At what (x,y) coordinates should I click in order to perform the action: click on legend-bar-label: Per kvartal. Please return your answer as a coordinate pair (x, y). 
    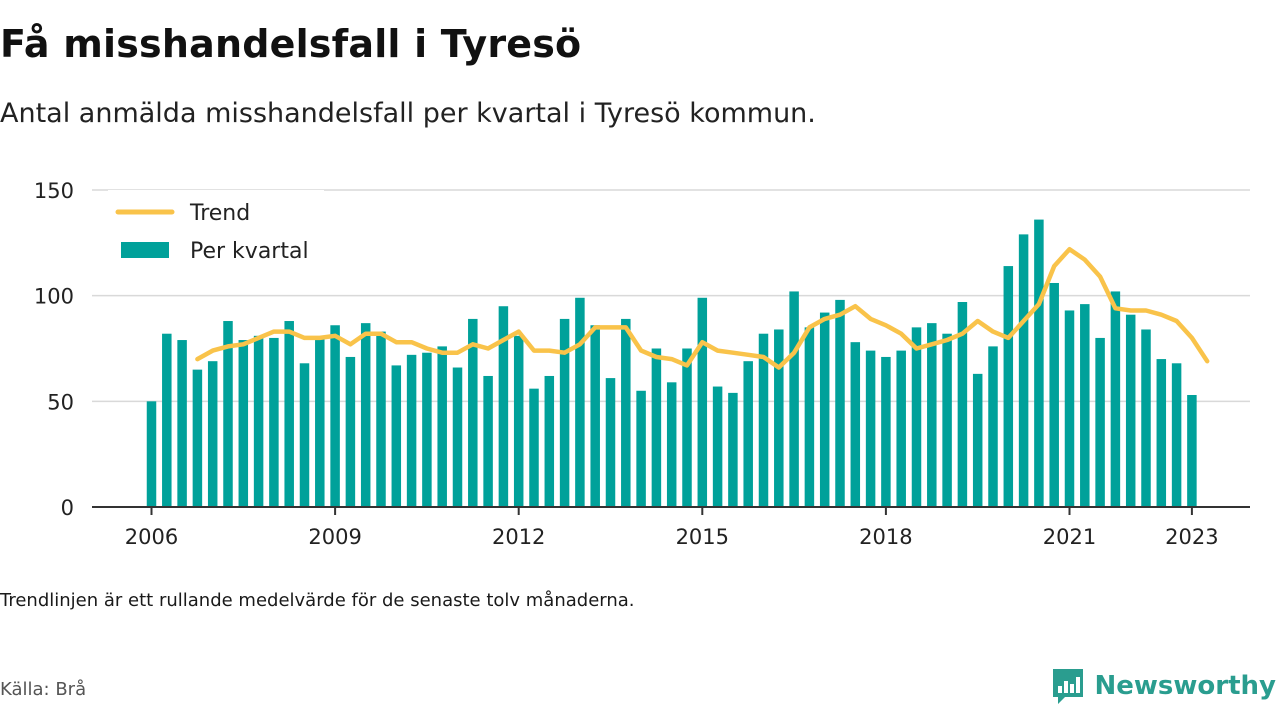
    Looking at the image, I should click on (249, 251).